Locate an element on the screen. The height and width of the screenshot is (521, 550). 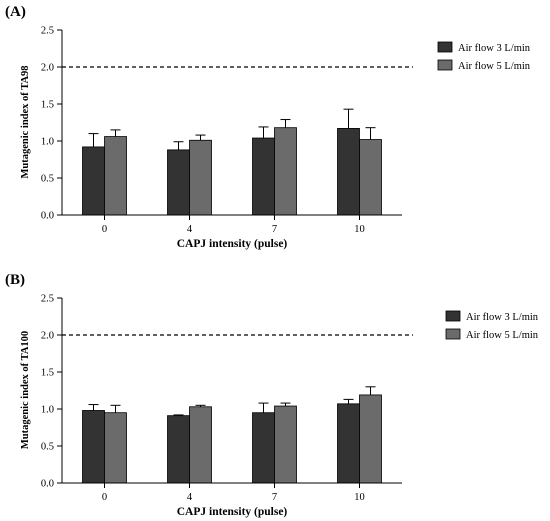
y-axis-label: Mutagenic index of TA98 is located at coordinates (25, 121).